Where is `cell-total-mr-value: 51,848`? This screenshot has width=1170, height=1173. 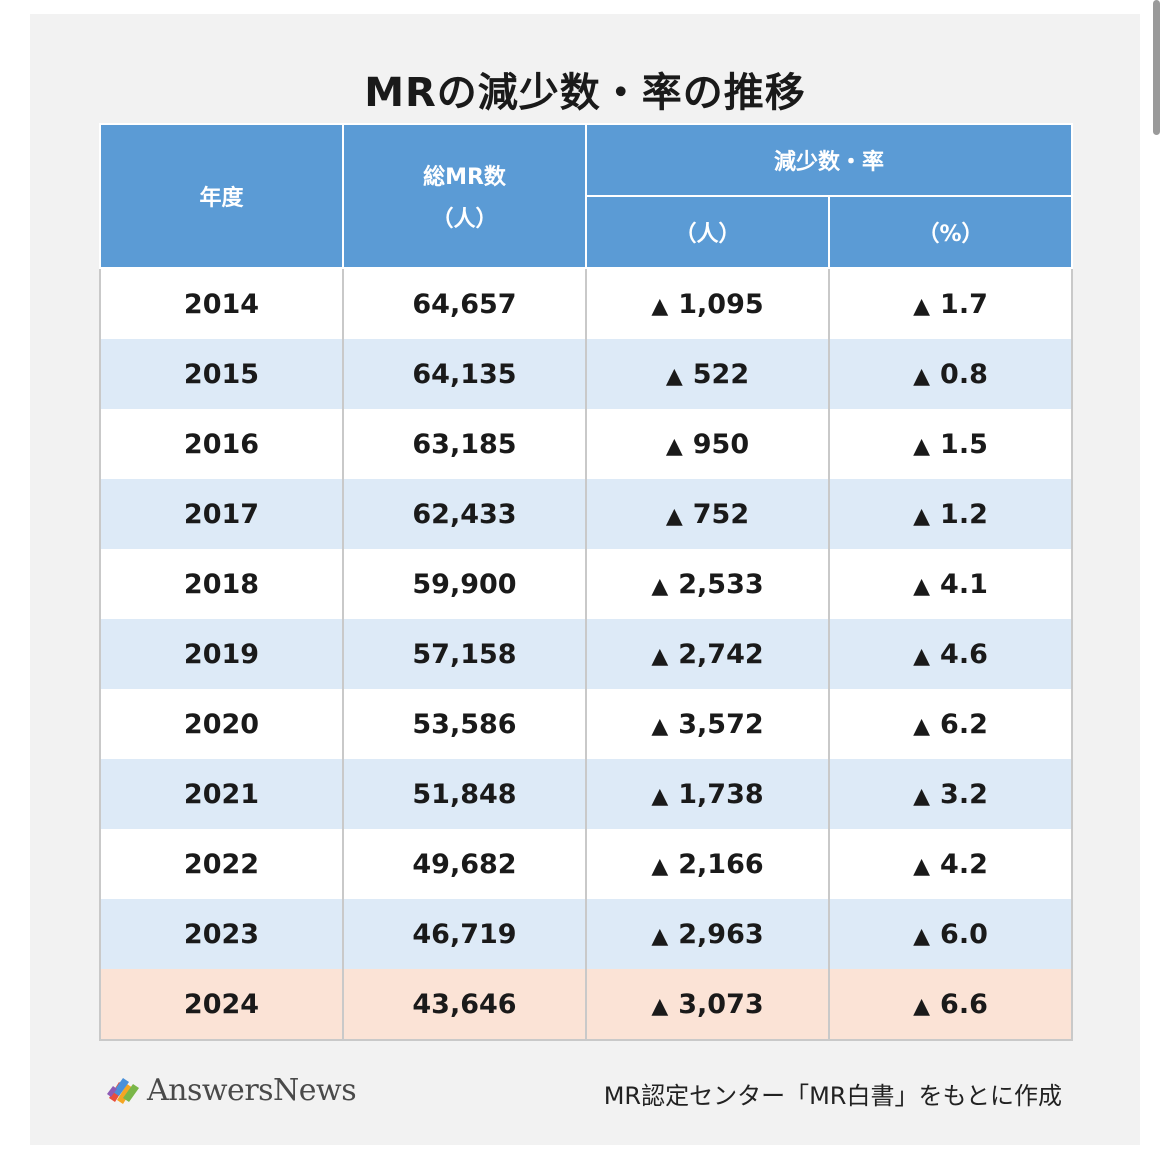 cell-total-mr-value: 51,848 is located at coordinates (464, 794).